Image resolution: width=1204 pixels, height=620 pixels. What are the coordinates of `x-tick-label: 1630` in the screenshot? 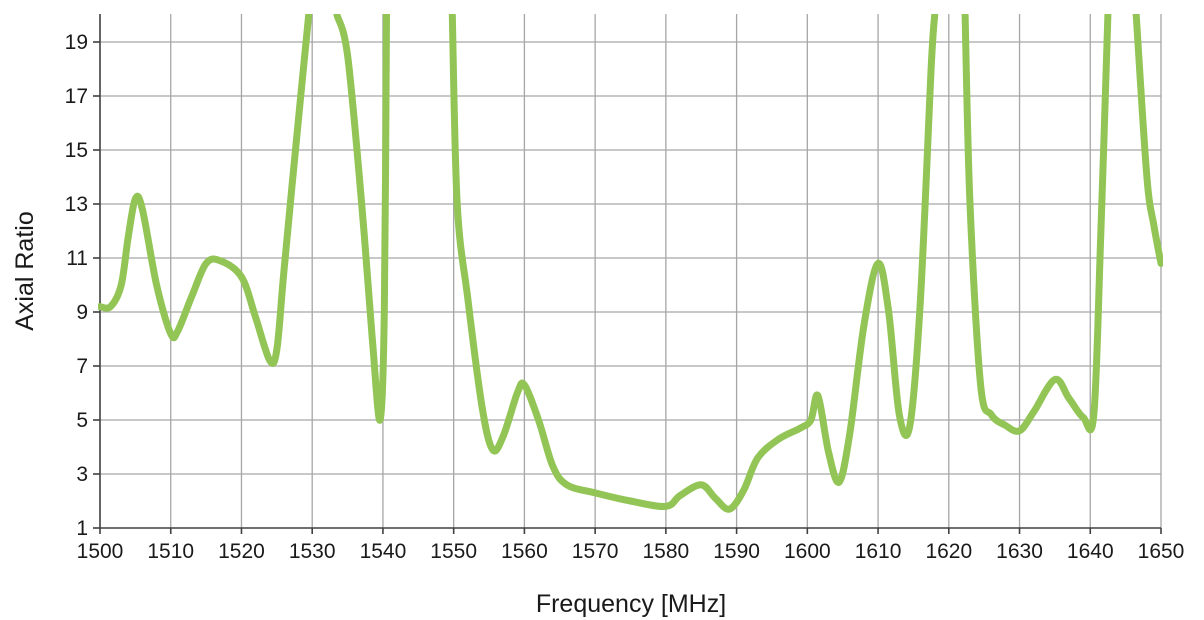 It's located at (1019, 551).